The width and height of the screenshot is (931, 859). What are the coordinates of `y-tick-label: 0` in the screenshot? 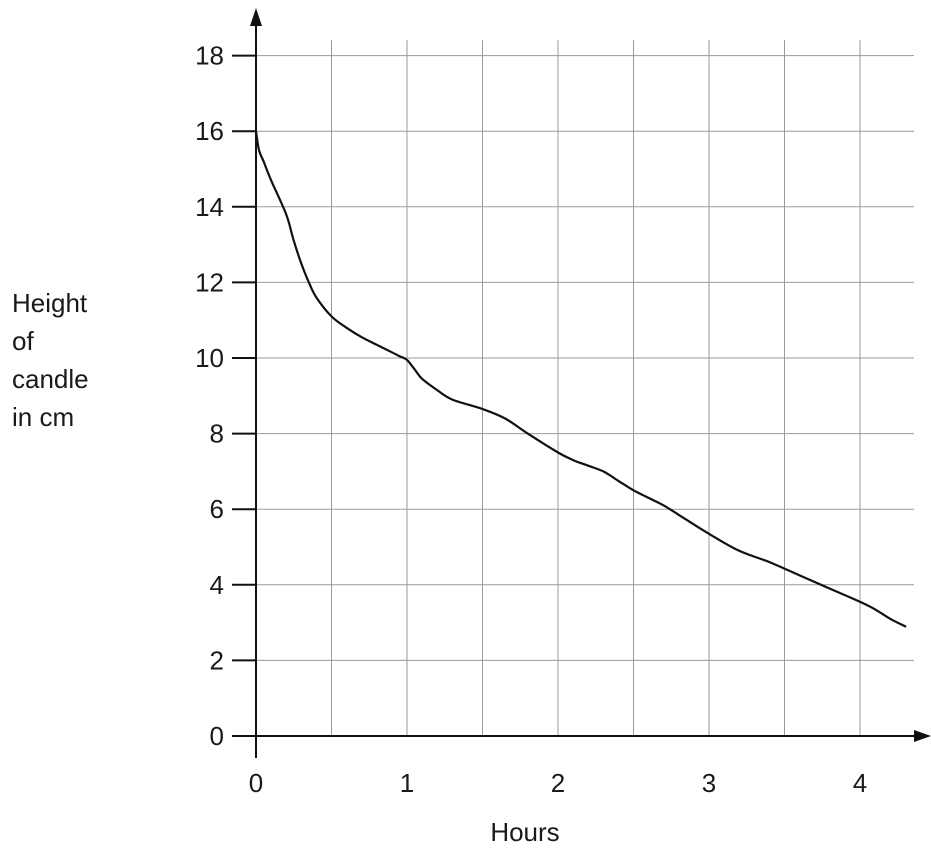 It's located at (217, 736).